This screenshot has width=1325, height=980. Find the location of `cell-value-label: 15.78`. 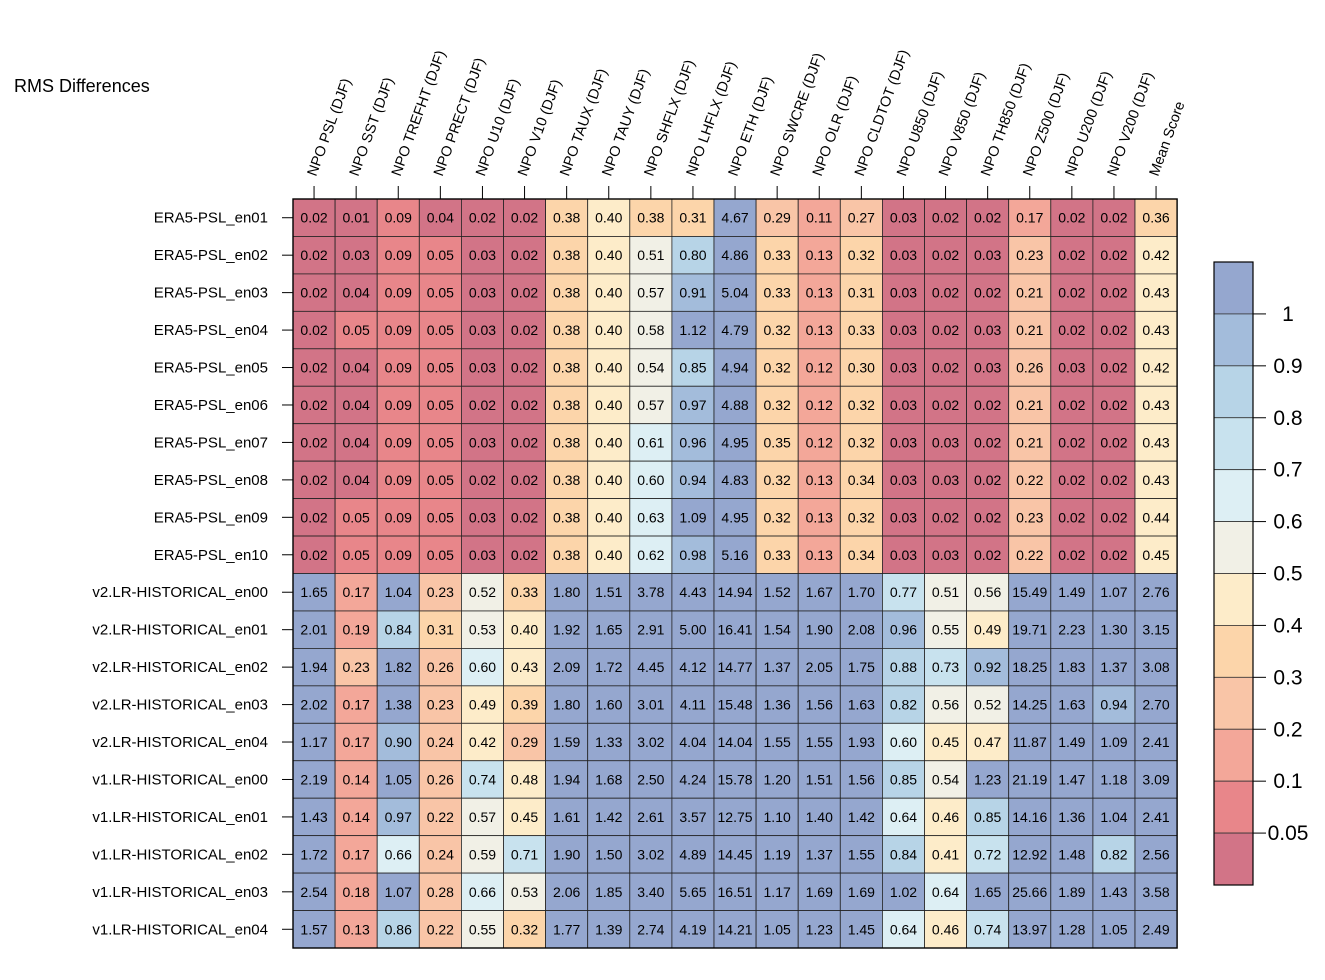

cell-value-label: 15.78 is located at coordinates (735, 779).